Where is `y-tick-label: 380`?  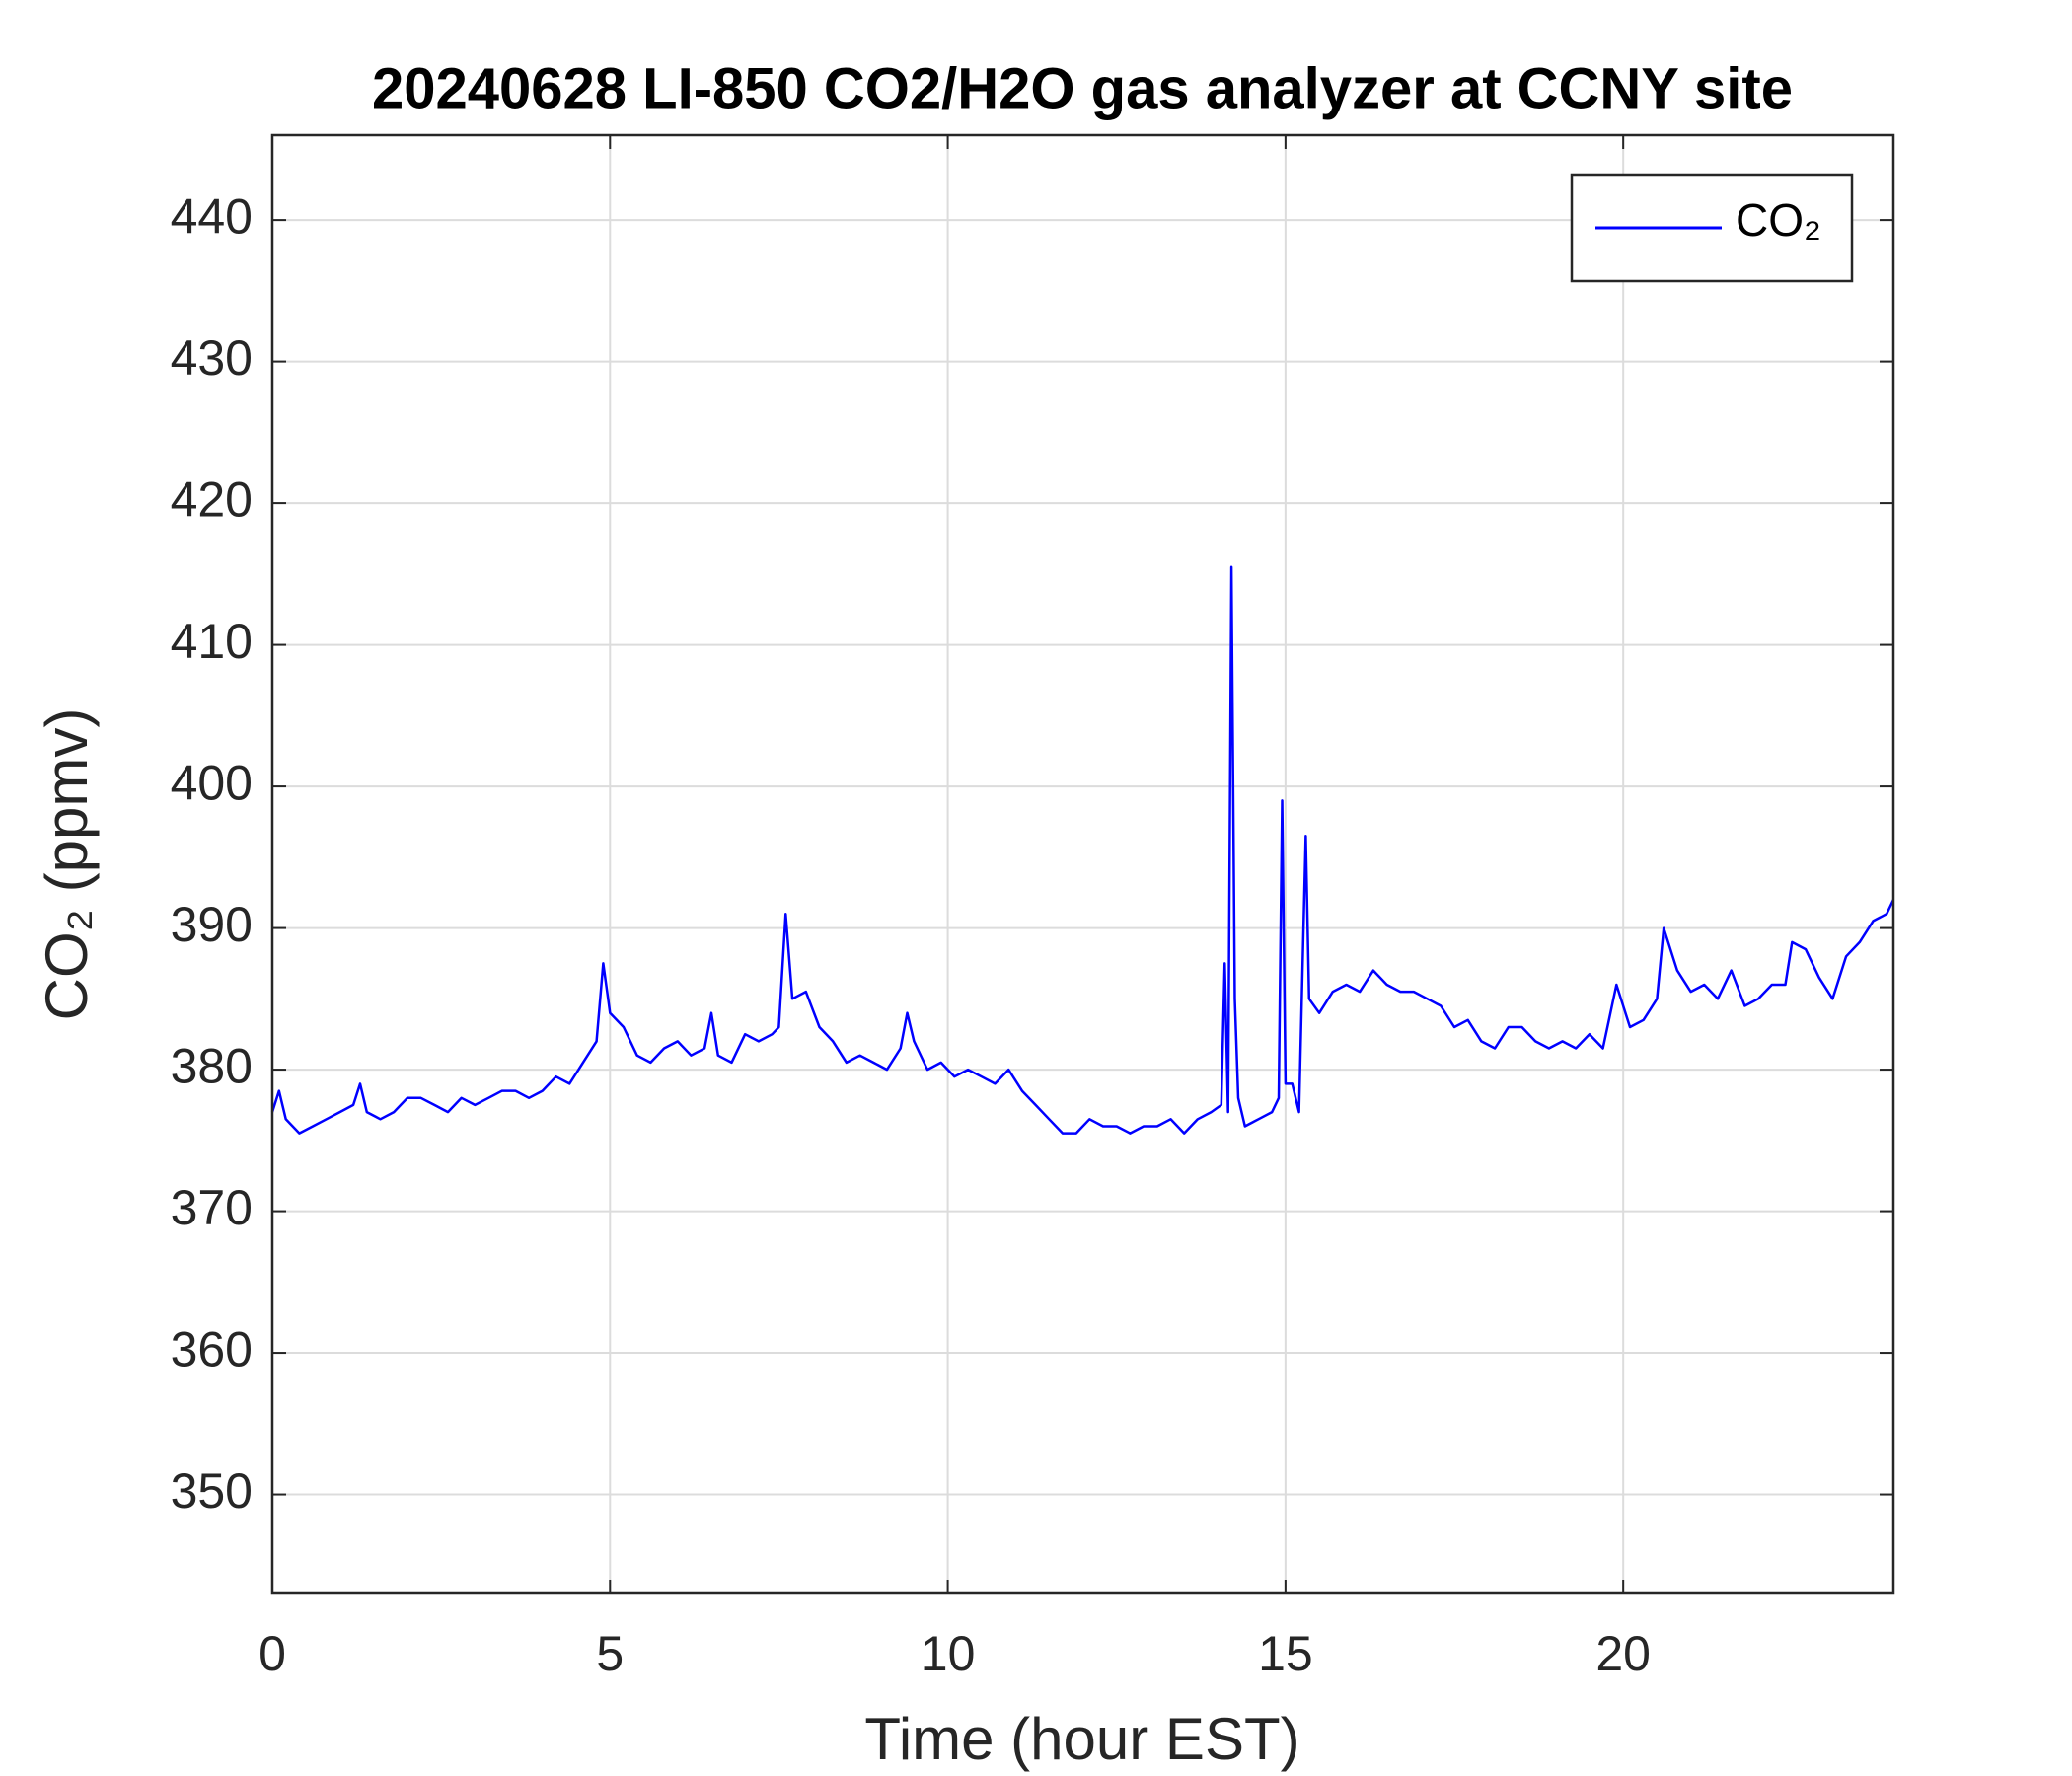
y-tick-label: 380 is located at coordinates (212, 1066).